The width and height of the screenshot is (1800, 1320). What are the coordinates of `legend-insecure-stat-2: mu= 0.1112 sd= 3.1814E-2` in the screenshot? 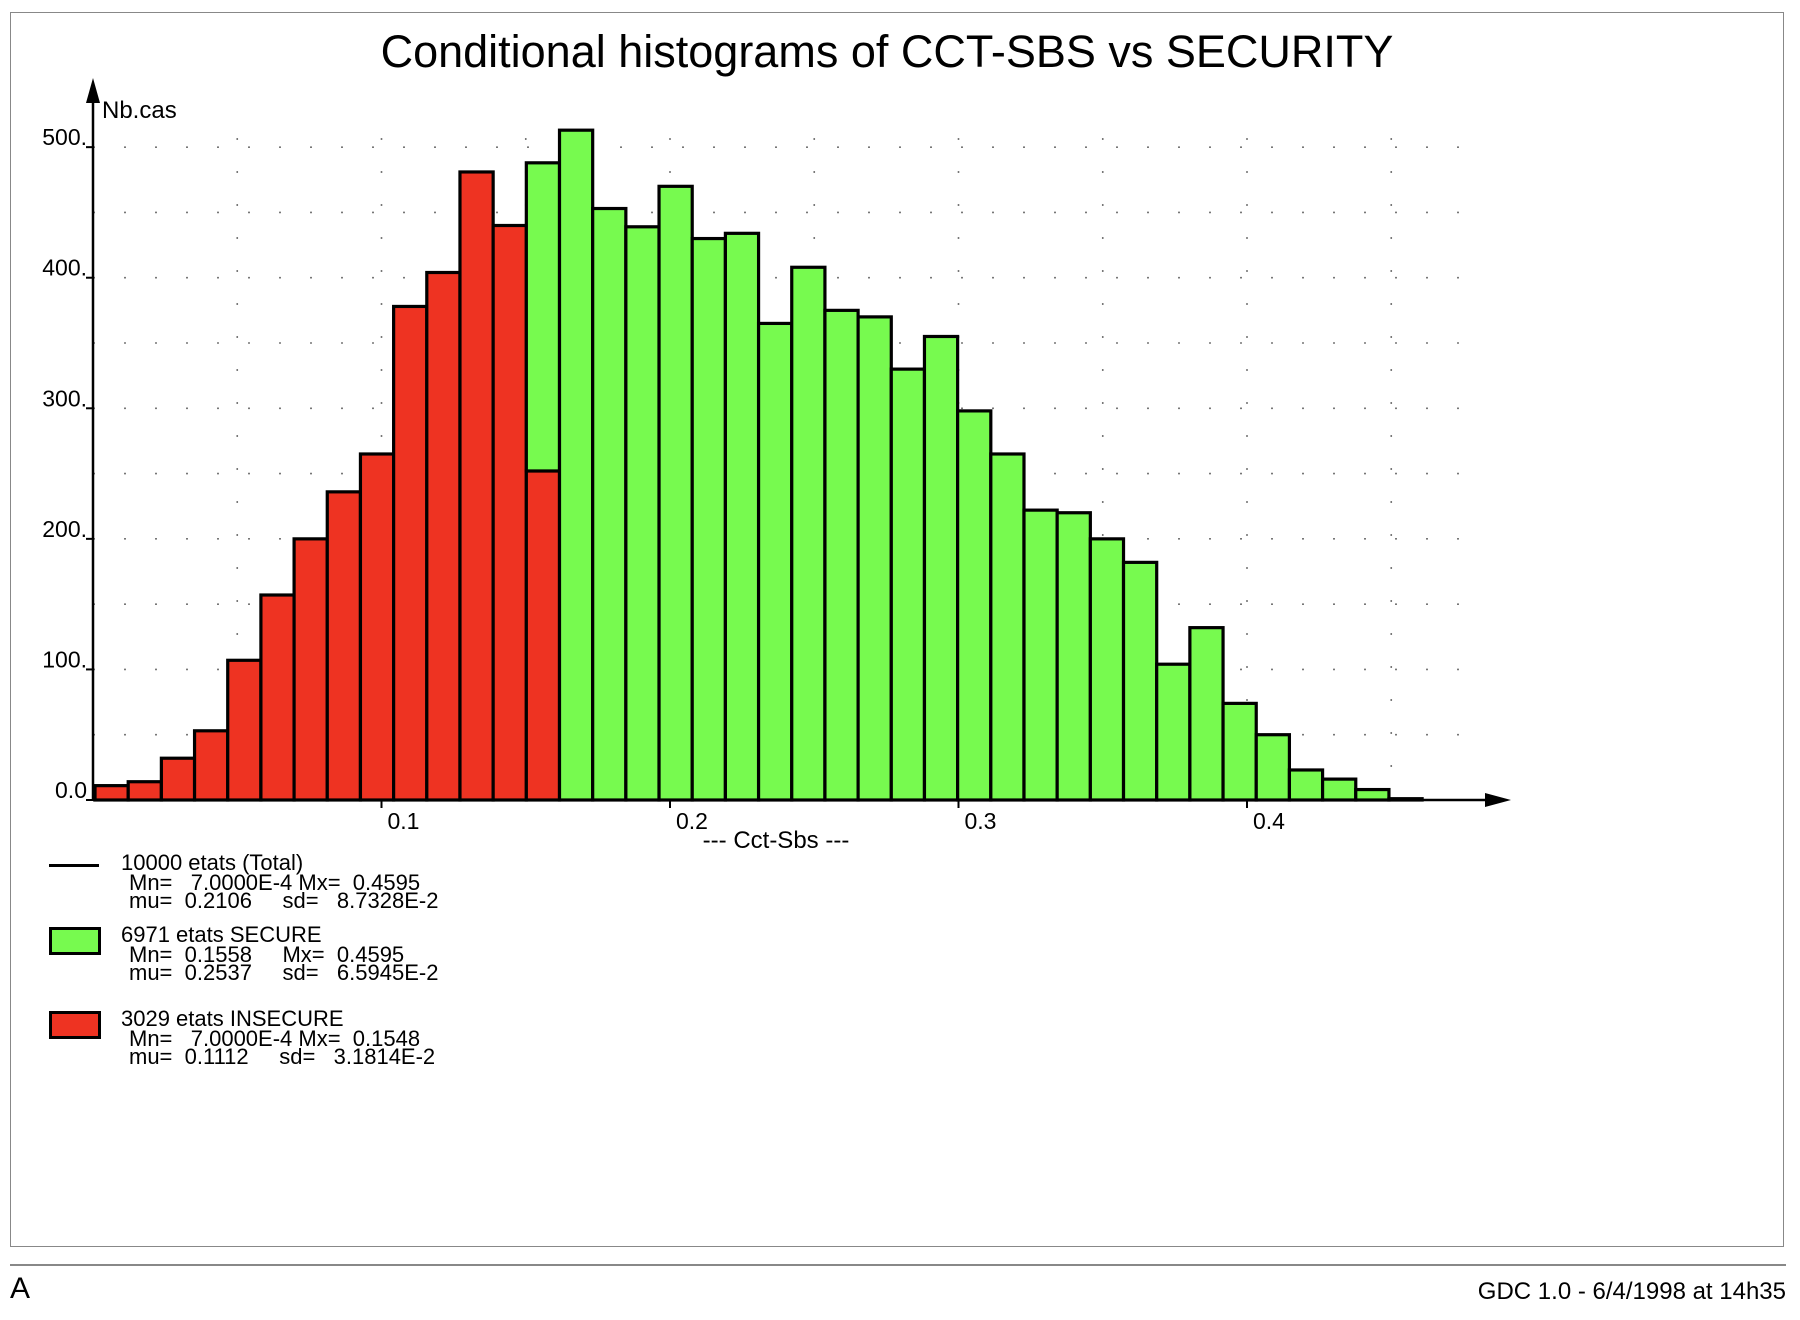 It's located at (282, 1056).